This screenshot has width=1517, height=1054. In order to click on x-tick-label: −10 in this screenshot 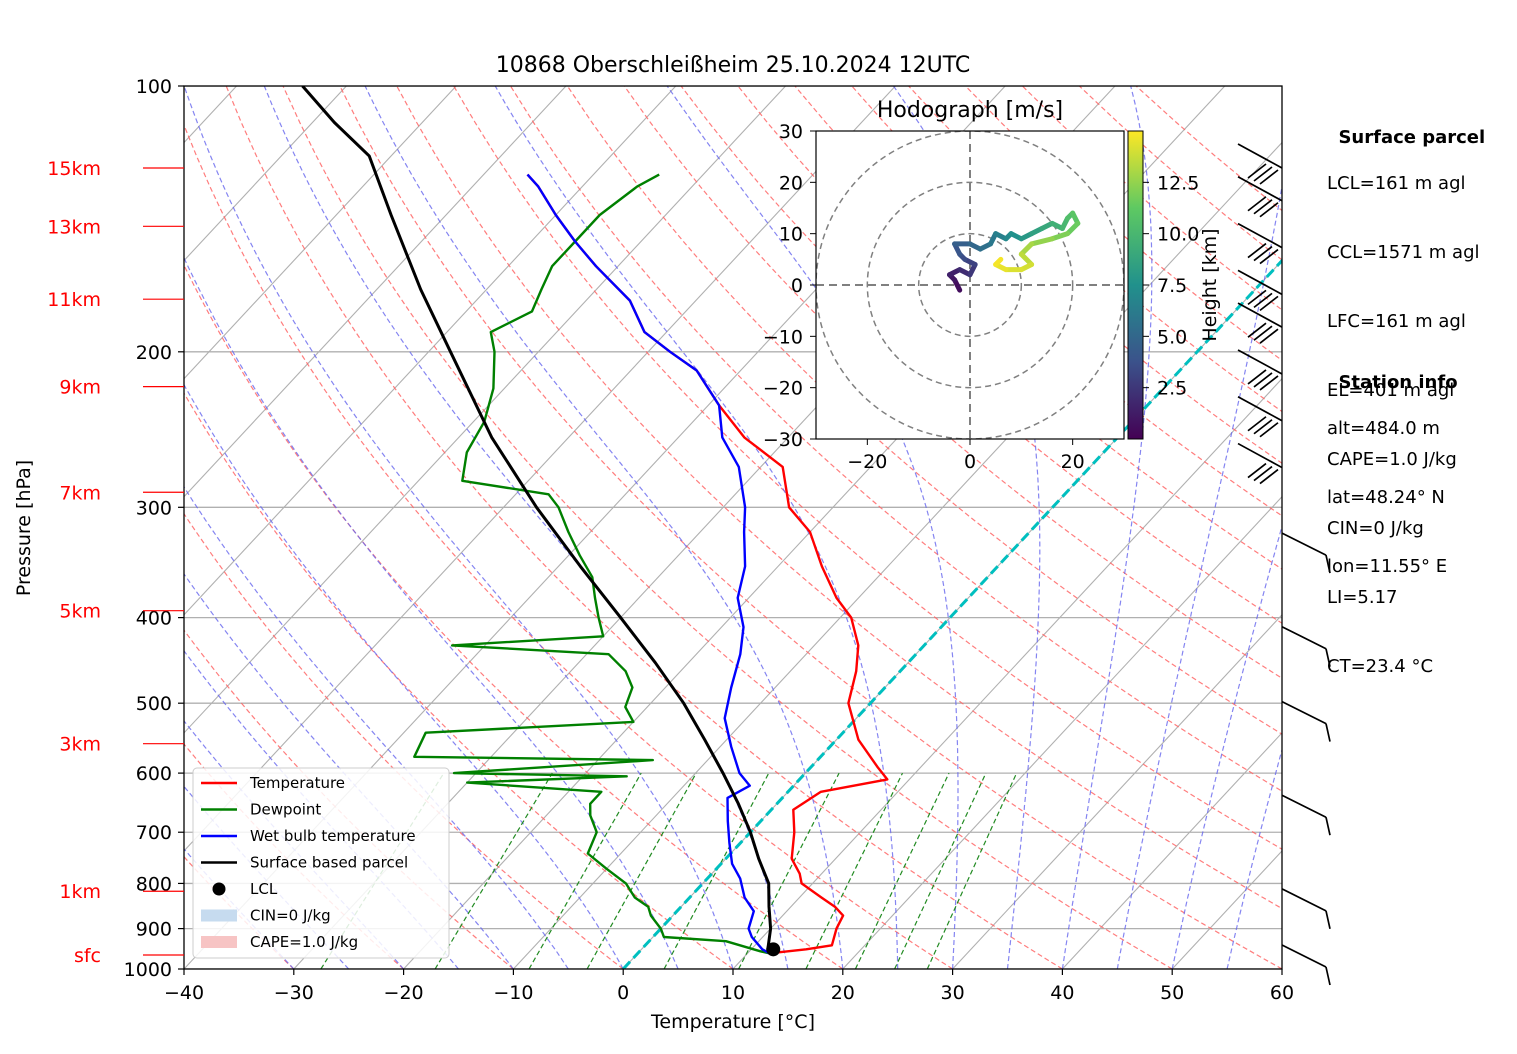, I will do `click(513, 993)`.